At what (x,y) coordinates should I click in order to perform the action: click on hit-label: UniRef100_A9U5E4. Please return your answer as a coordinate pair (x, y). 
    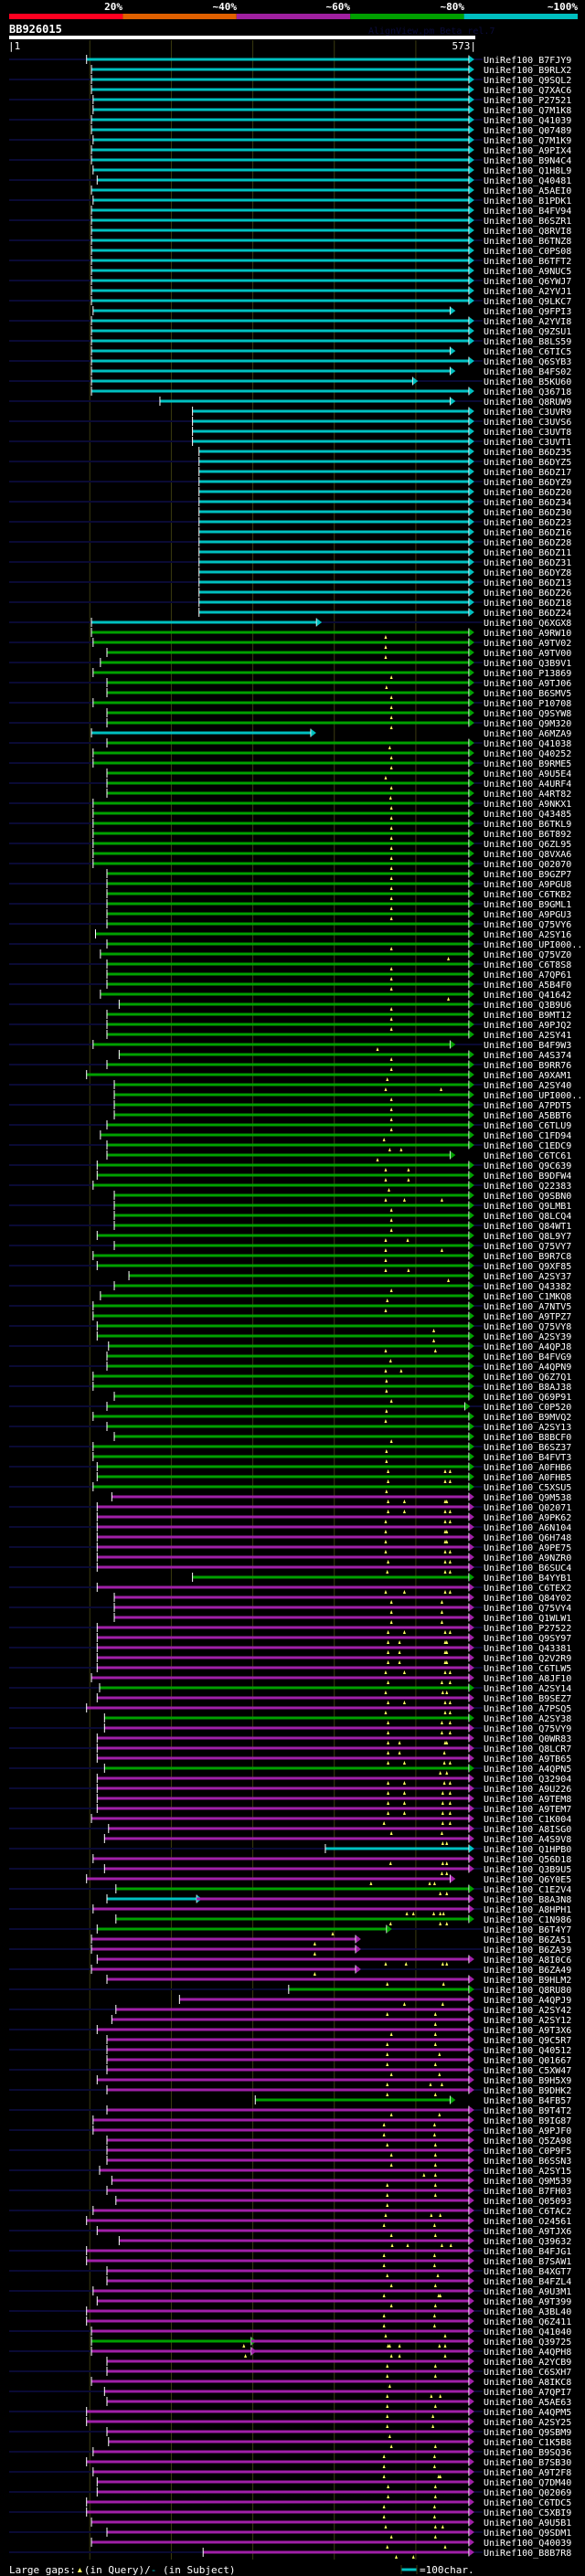
    Looking at the image, I should click on (528, 774).